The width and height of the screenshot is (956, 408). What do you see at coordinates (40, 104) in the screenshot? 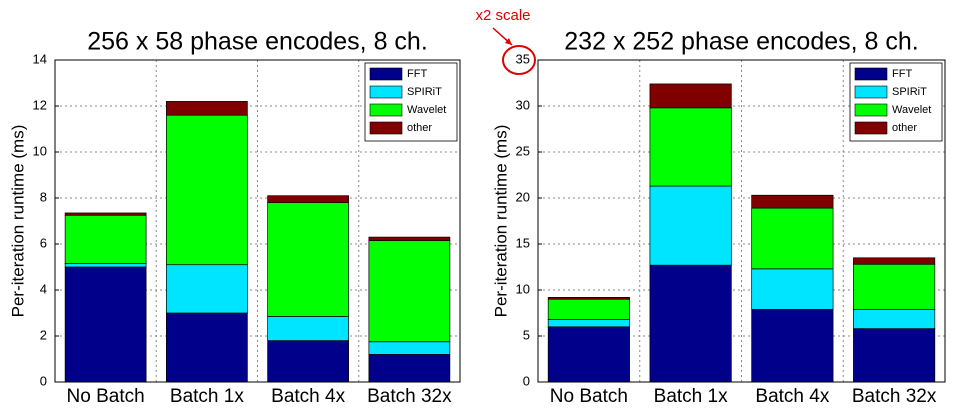
I see `y-tick-label: 12` at bounding box center [40, 104].